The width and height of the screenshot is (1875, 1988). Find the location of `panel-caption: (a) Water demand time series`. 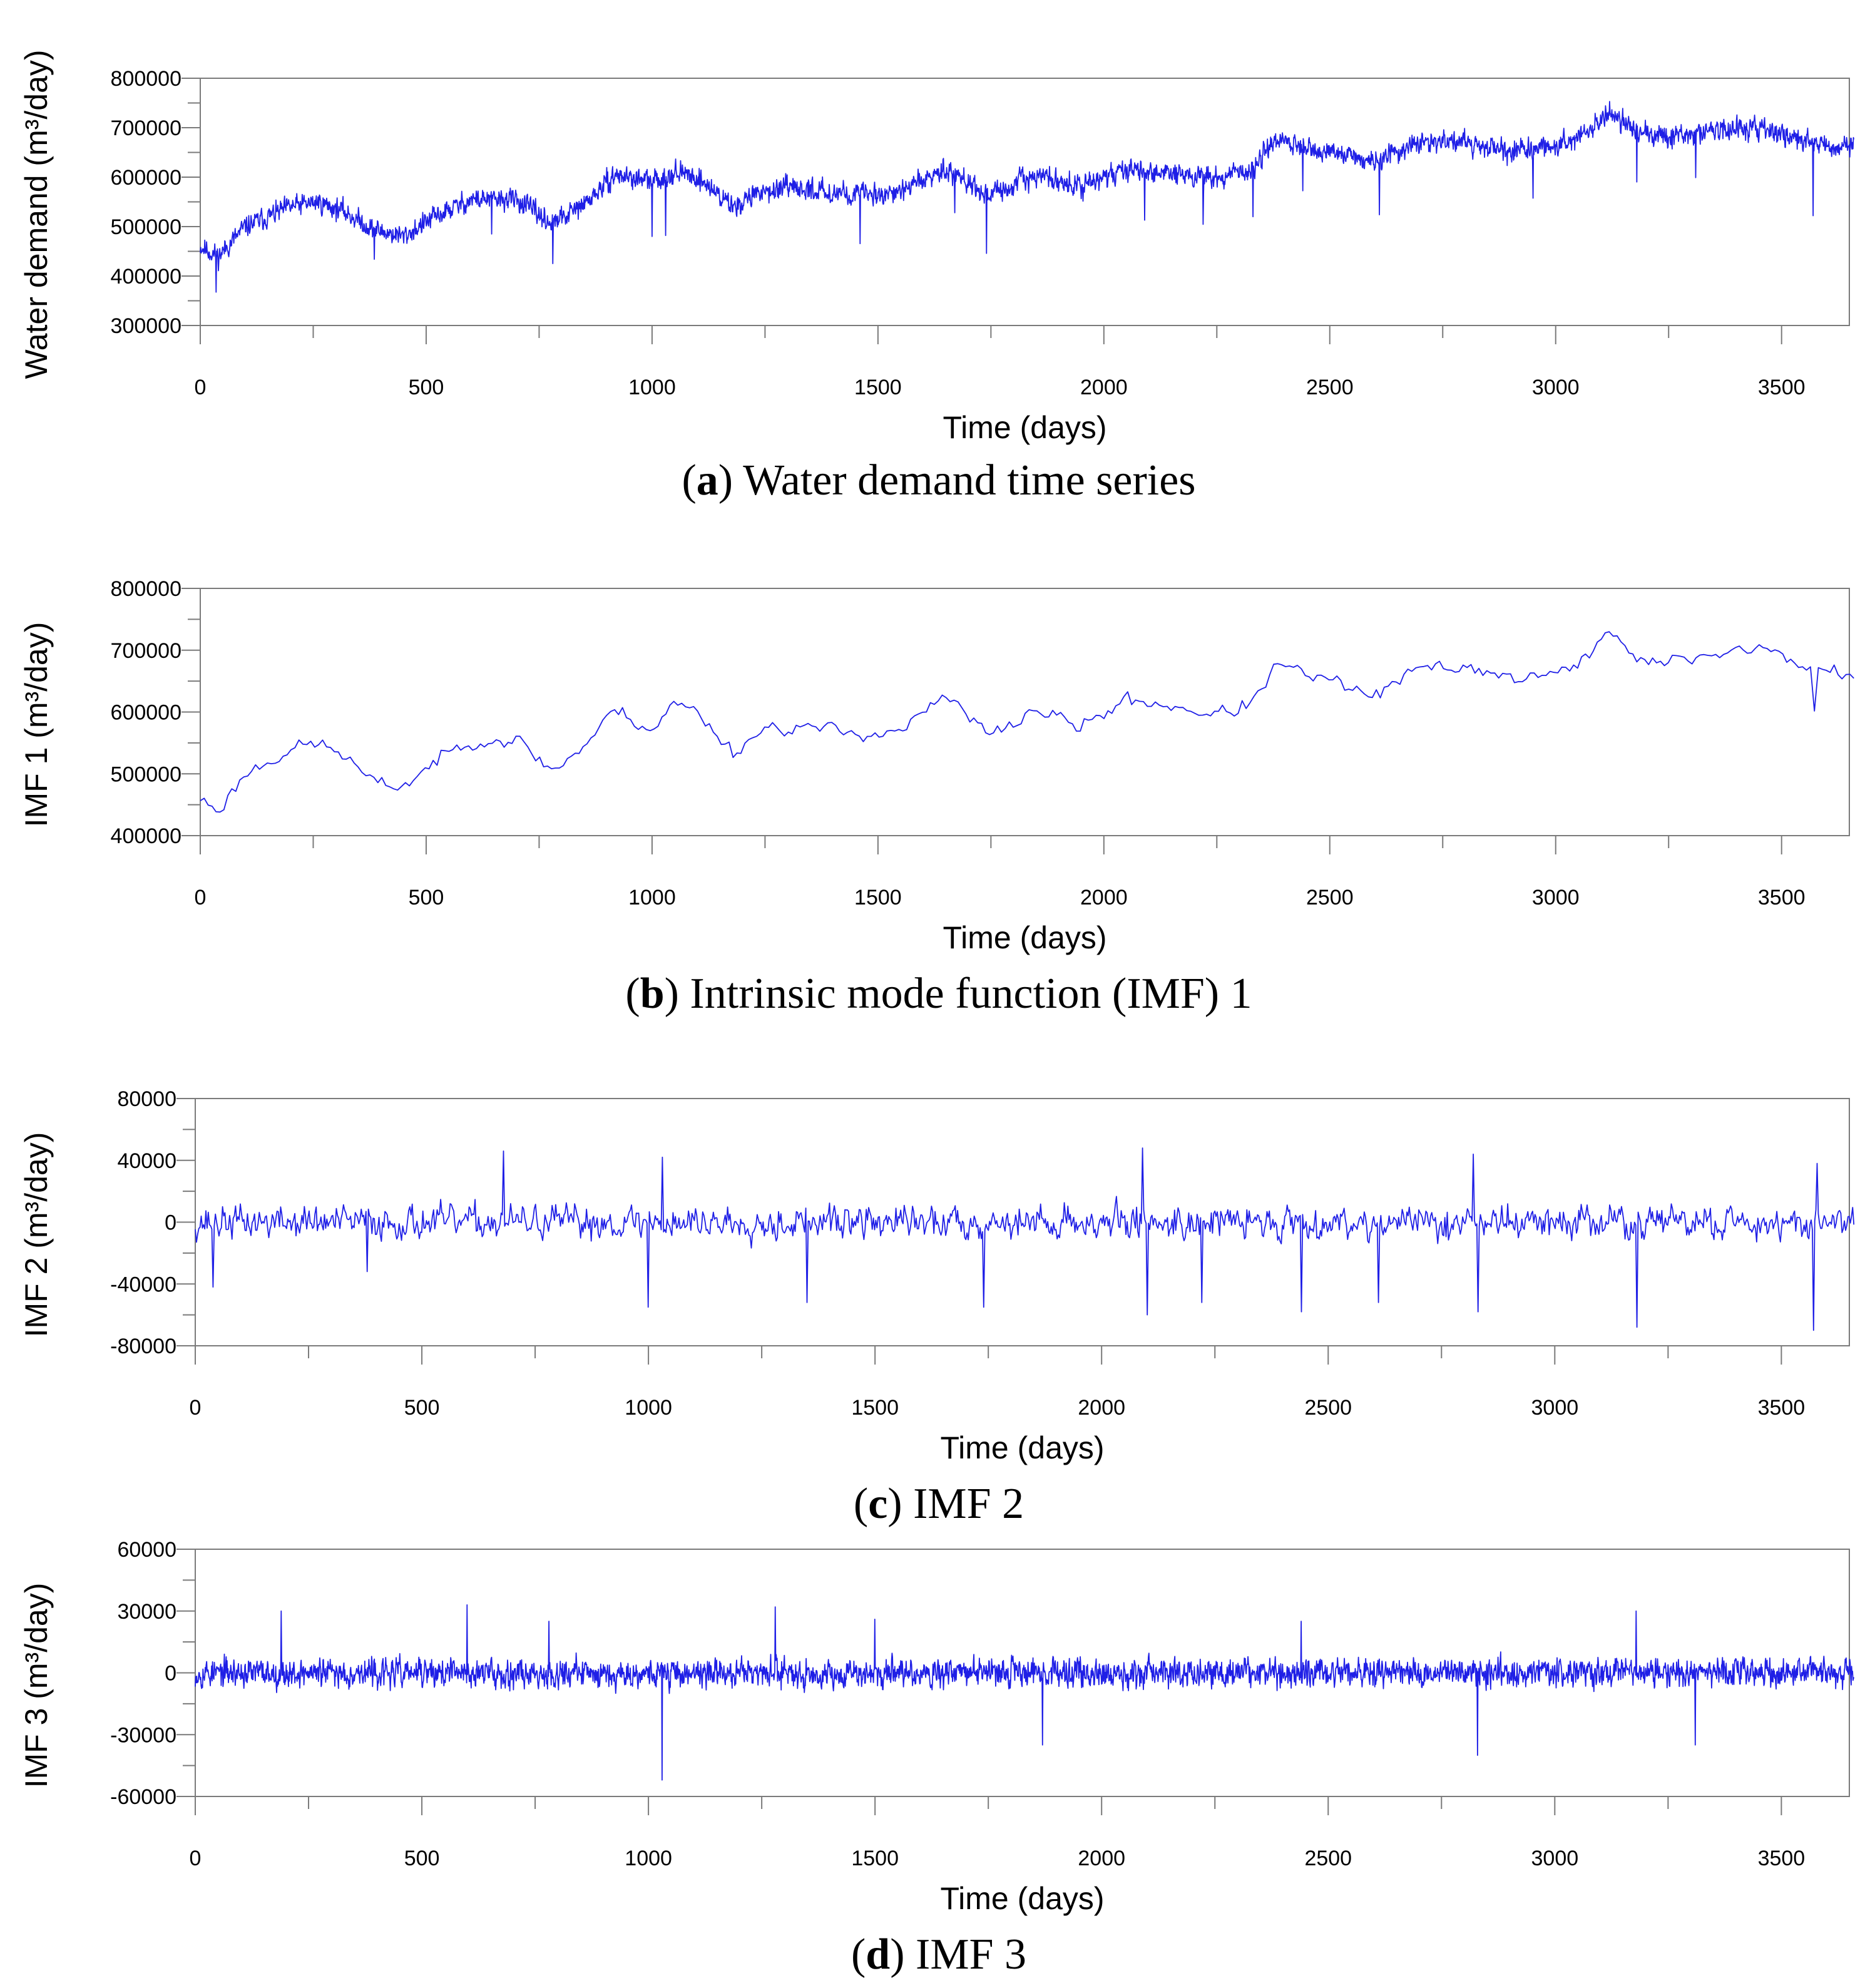

panel-caption: (a) Water demand time series is located at coordinates (938, 480).